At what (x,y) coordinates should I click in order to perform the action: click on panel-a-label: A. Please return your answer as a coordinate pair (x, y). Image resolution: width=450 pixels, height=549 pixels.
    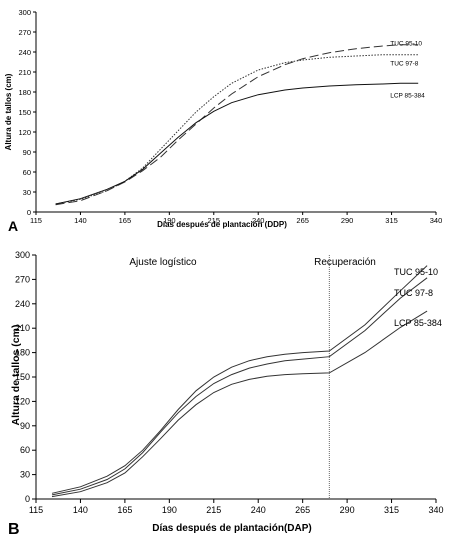
    Looking at the image, I should click on (13, 226).